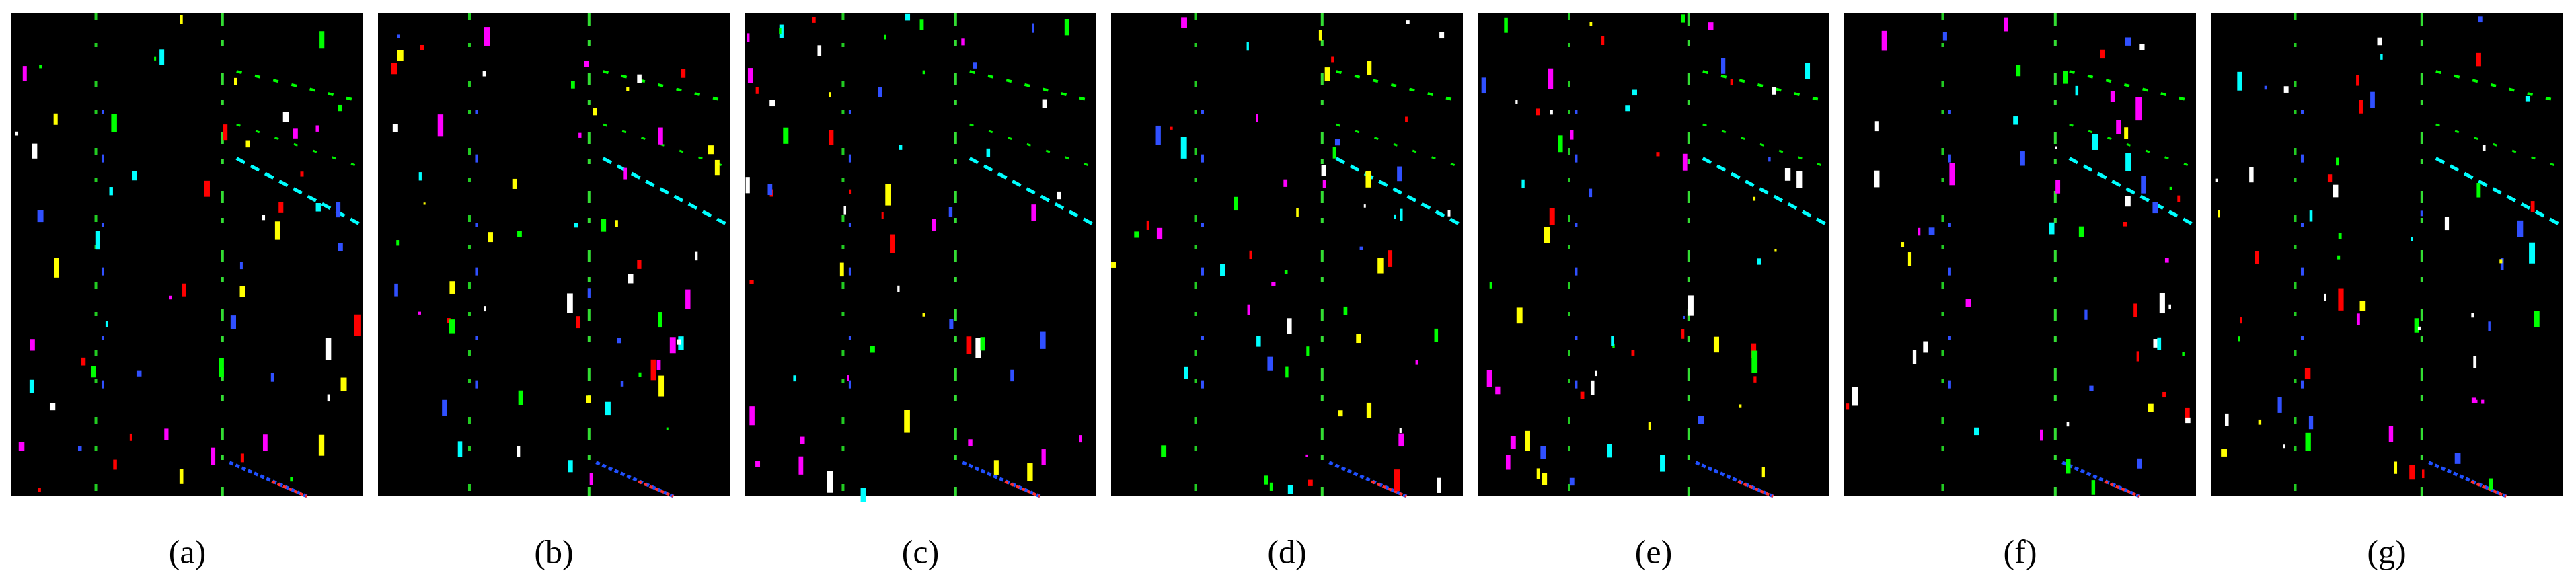 This screenshot has width=2576, height=585. I want to click on panel-label: (b), so click(553, 551).